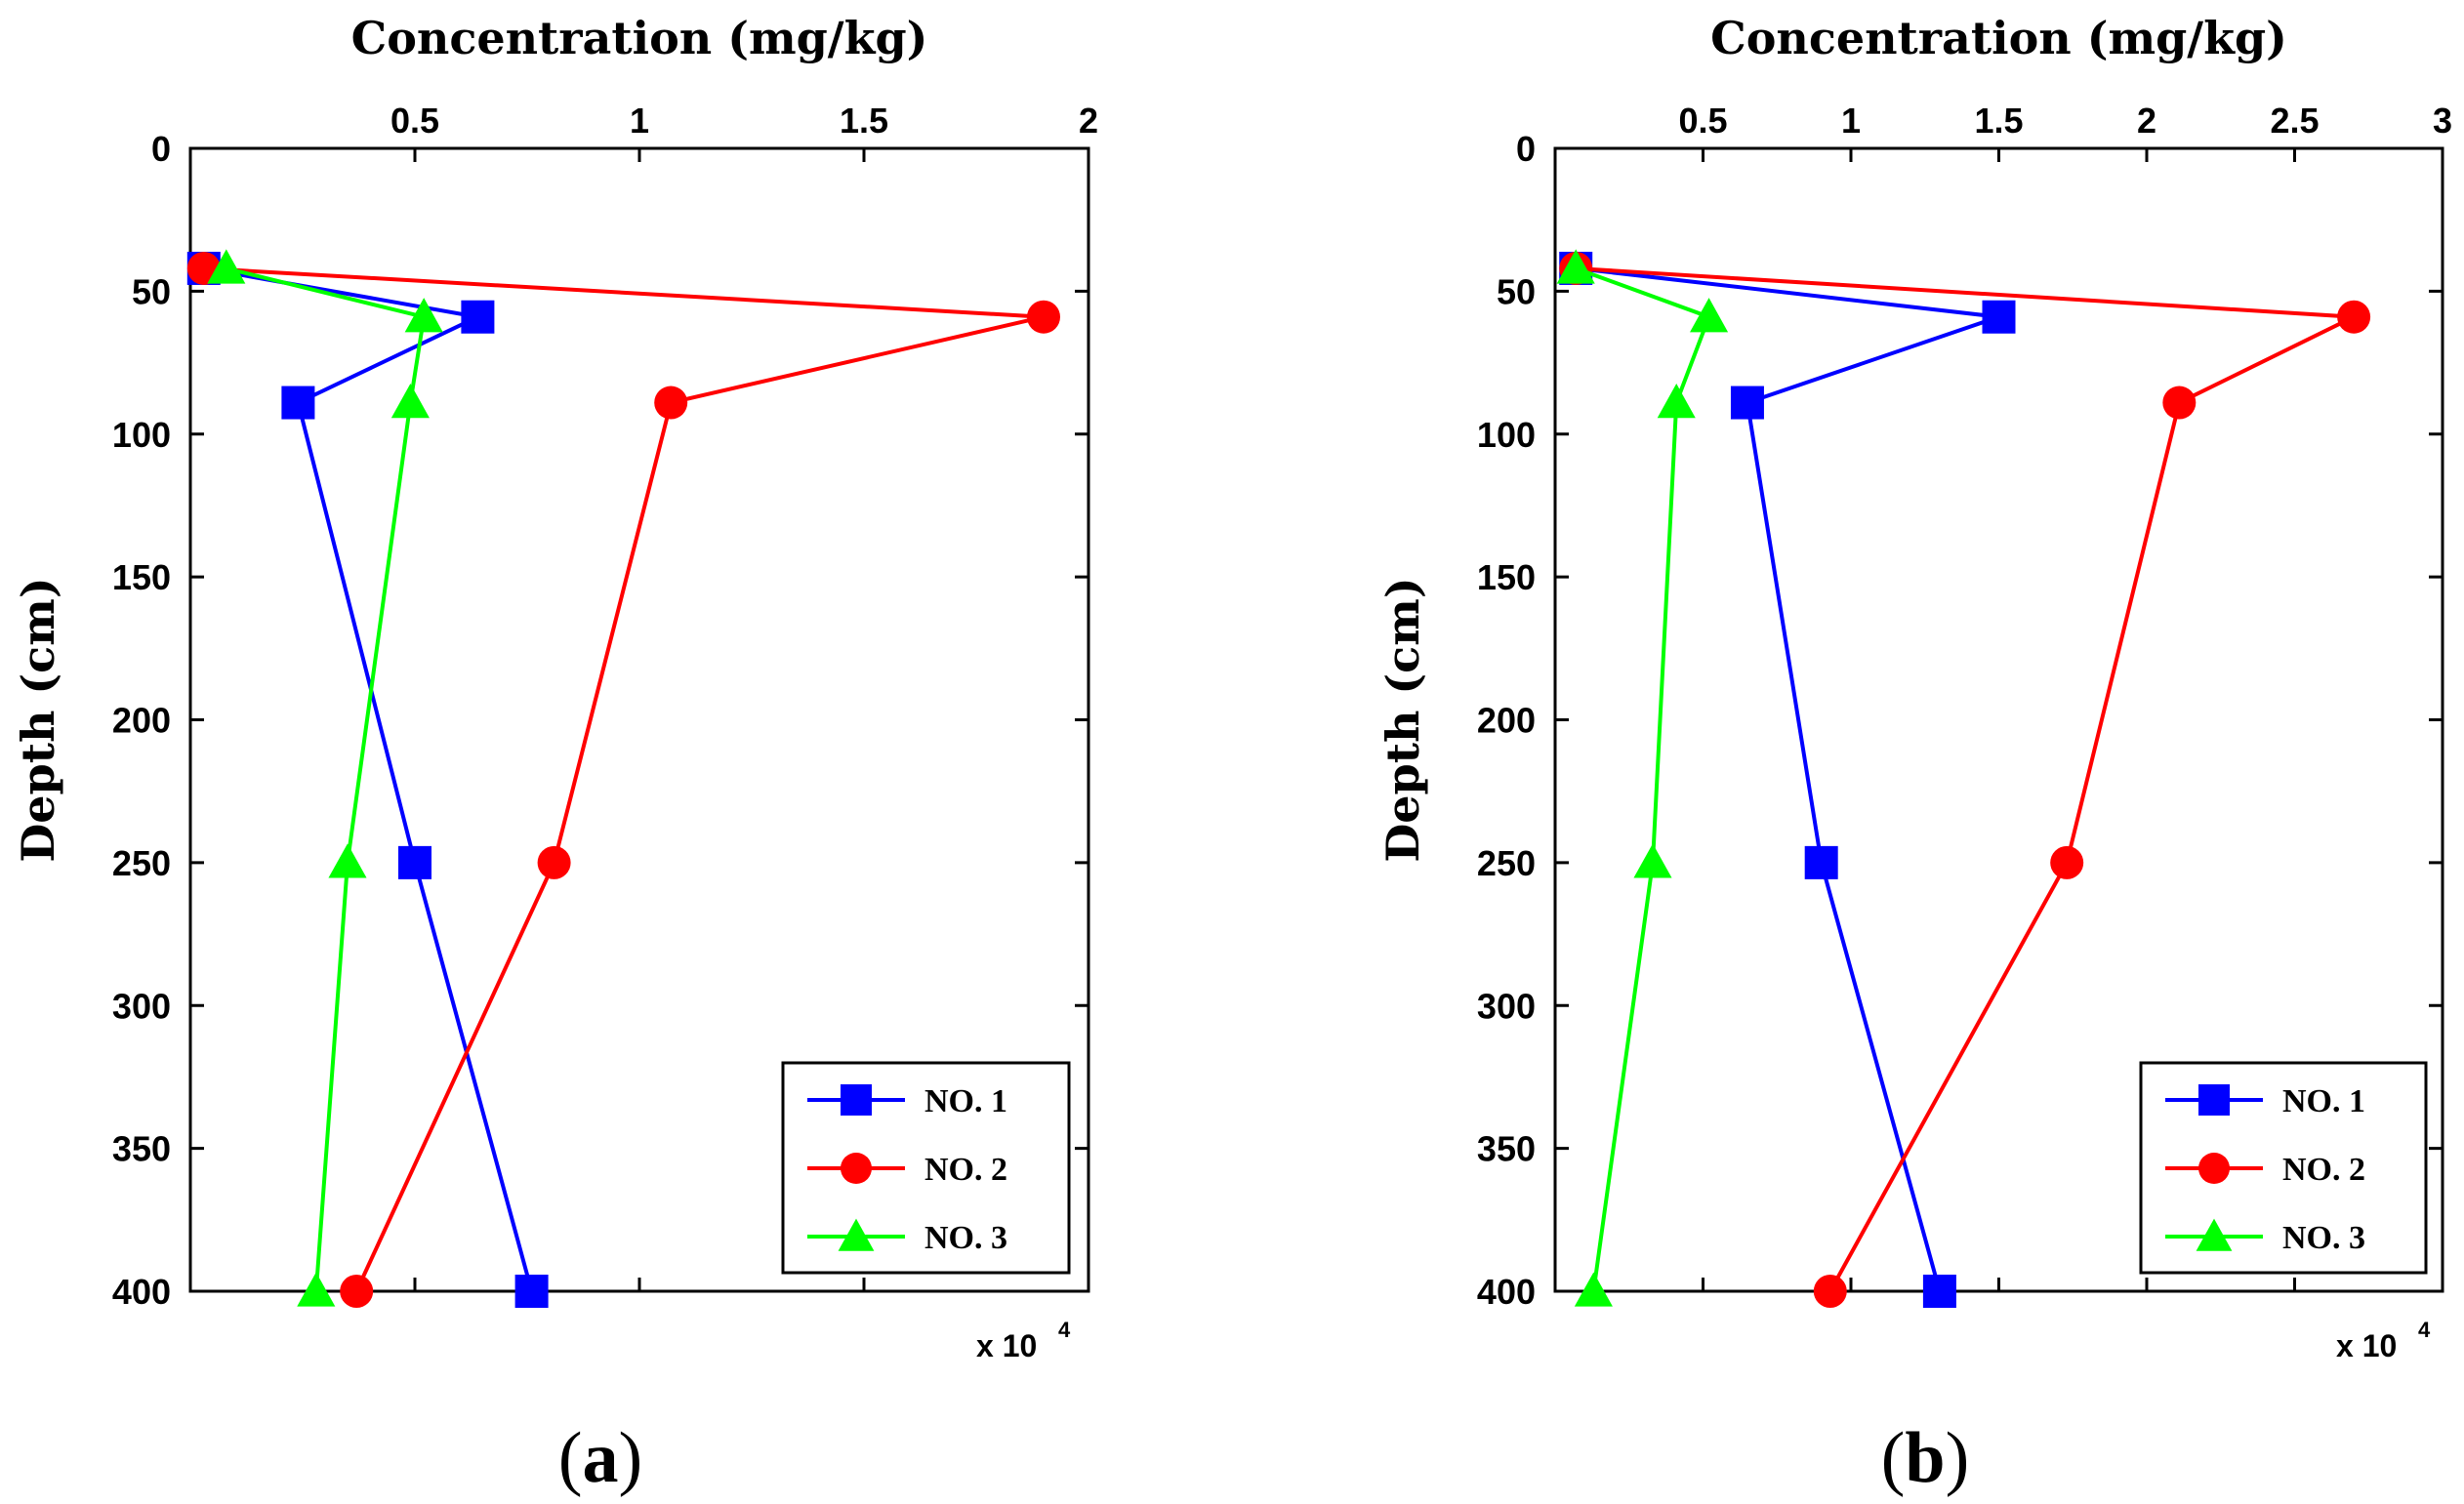 This screenshot has height=1504, width=2464. Describe the element at coordinates (2442, 121) in the screenshot. I see `x-tick-label: 3` at that location.